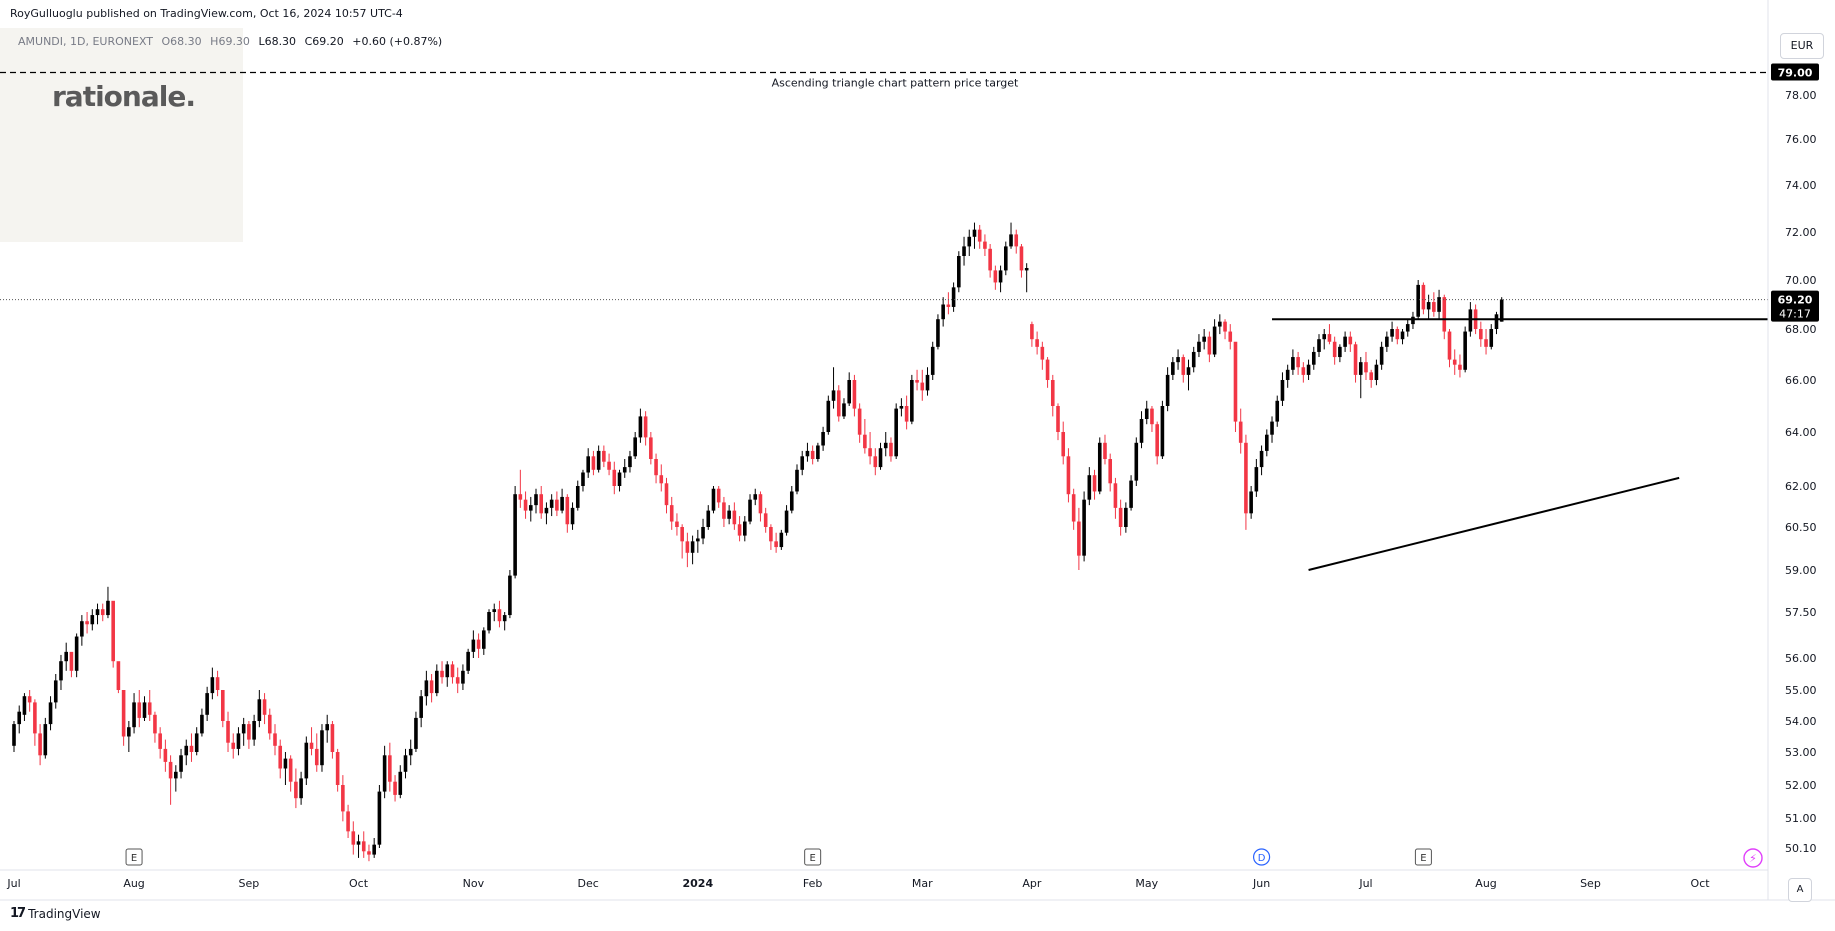 Image resolution: width=1835 pixels, height=931 pixels. Describe the element at coordinates (1801, 185) in the screenshot. I see `y-tick-label: 74.00` at that location.